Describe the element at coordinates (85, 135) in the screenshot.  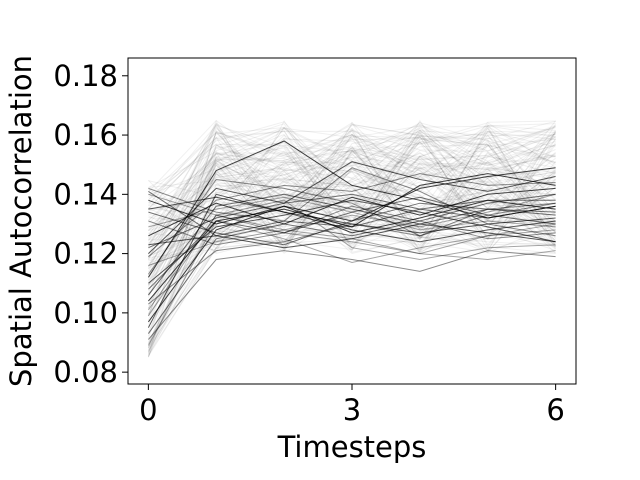
I see `y-tick-label: 0.16` at that location.